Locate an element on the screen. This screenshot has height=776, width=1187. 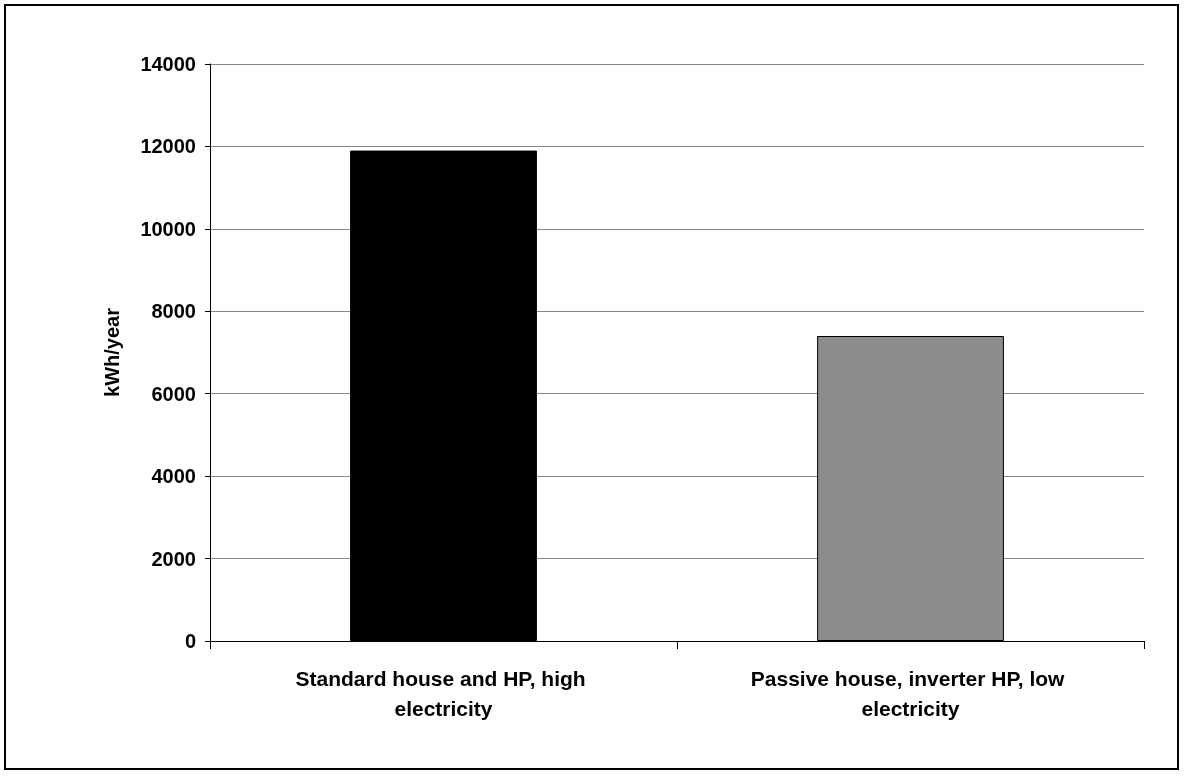
x-tick-label: Passive house, inverter HP, low electricity is located at coordinates (910, 693).